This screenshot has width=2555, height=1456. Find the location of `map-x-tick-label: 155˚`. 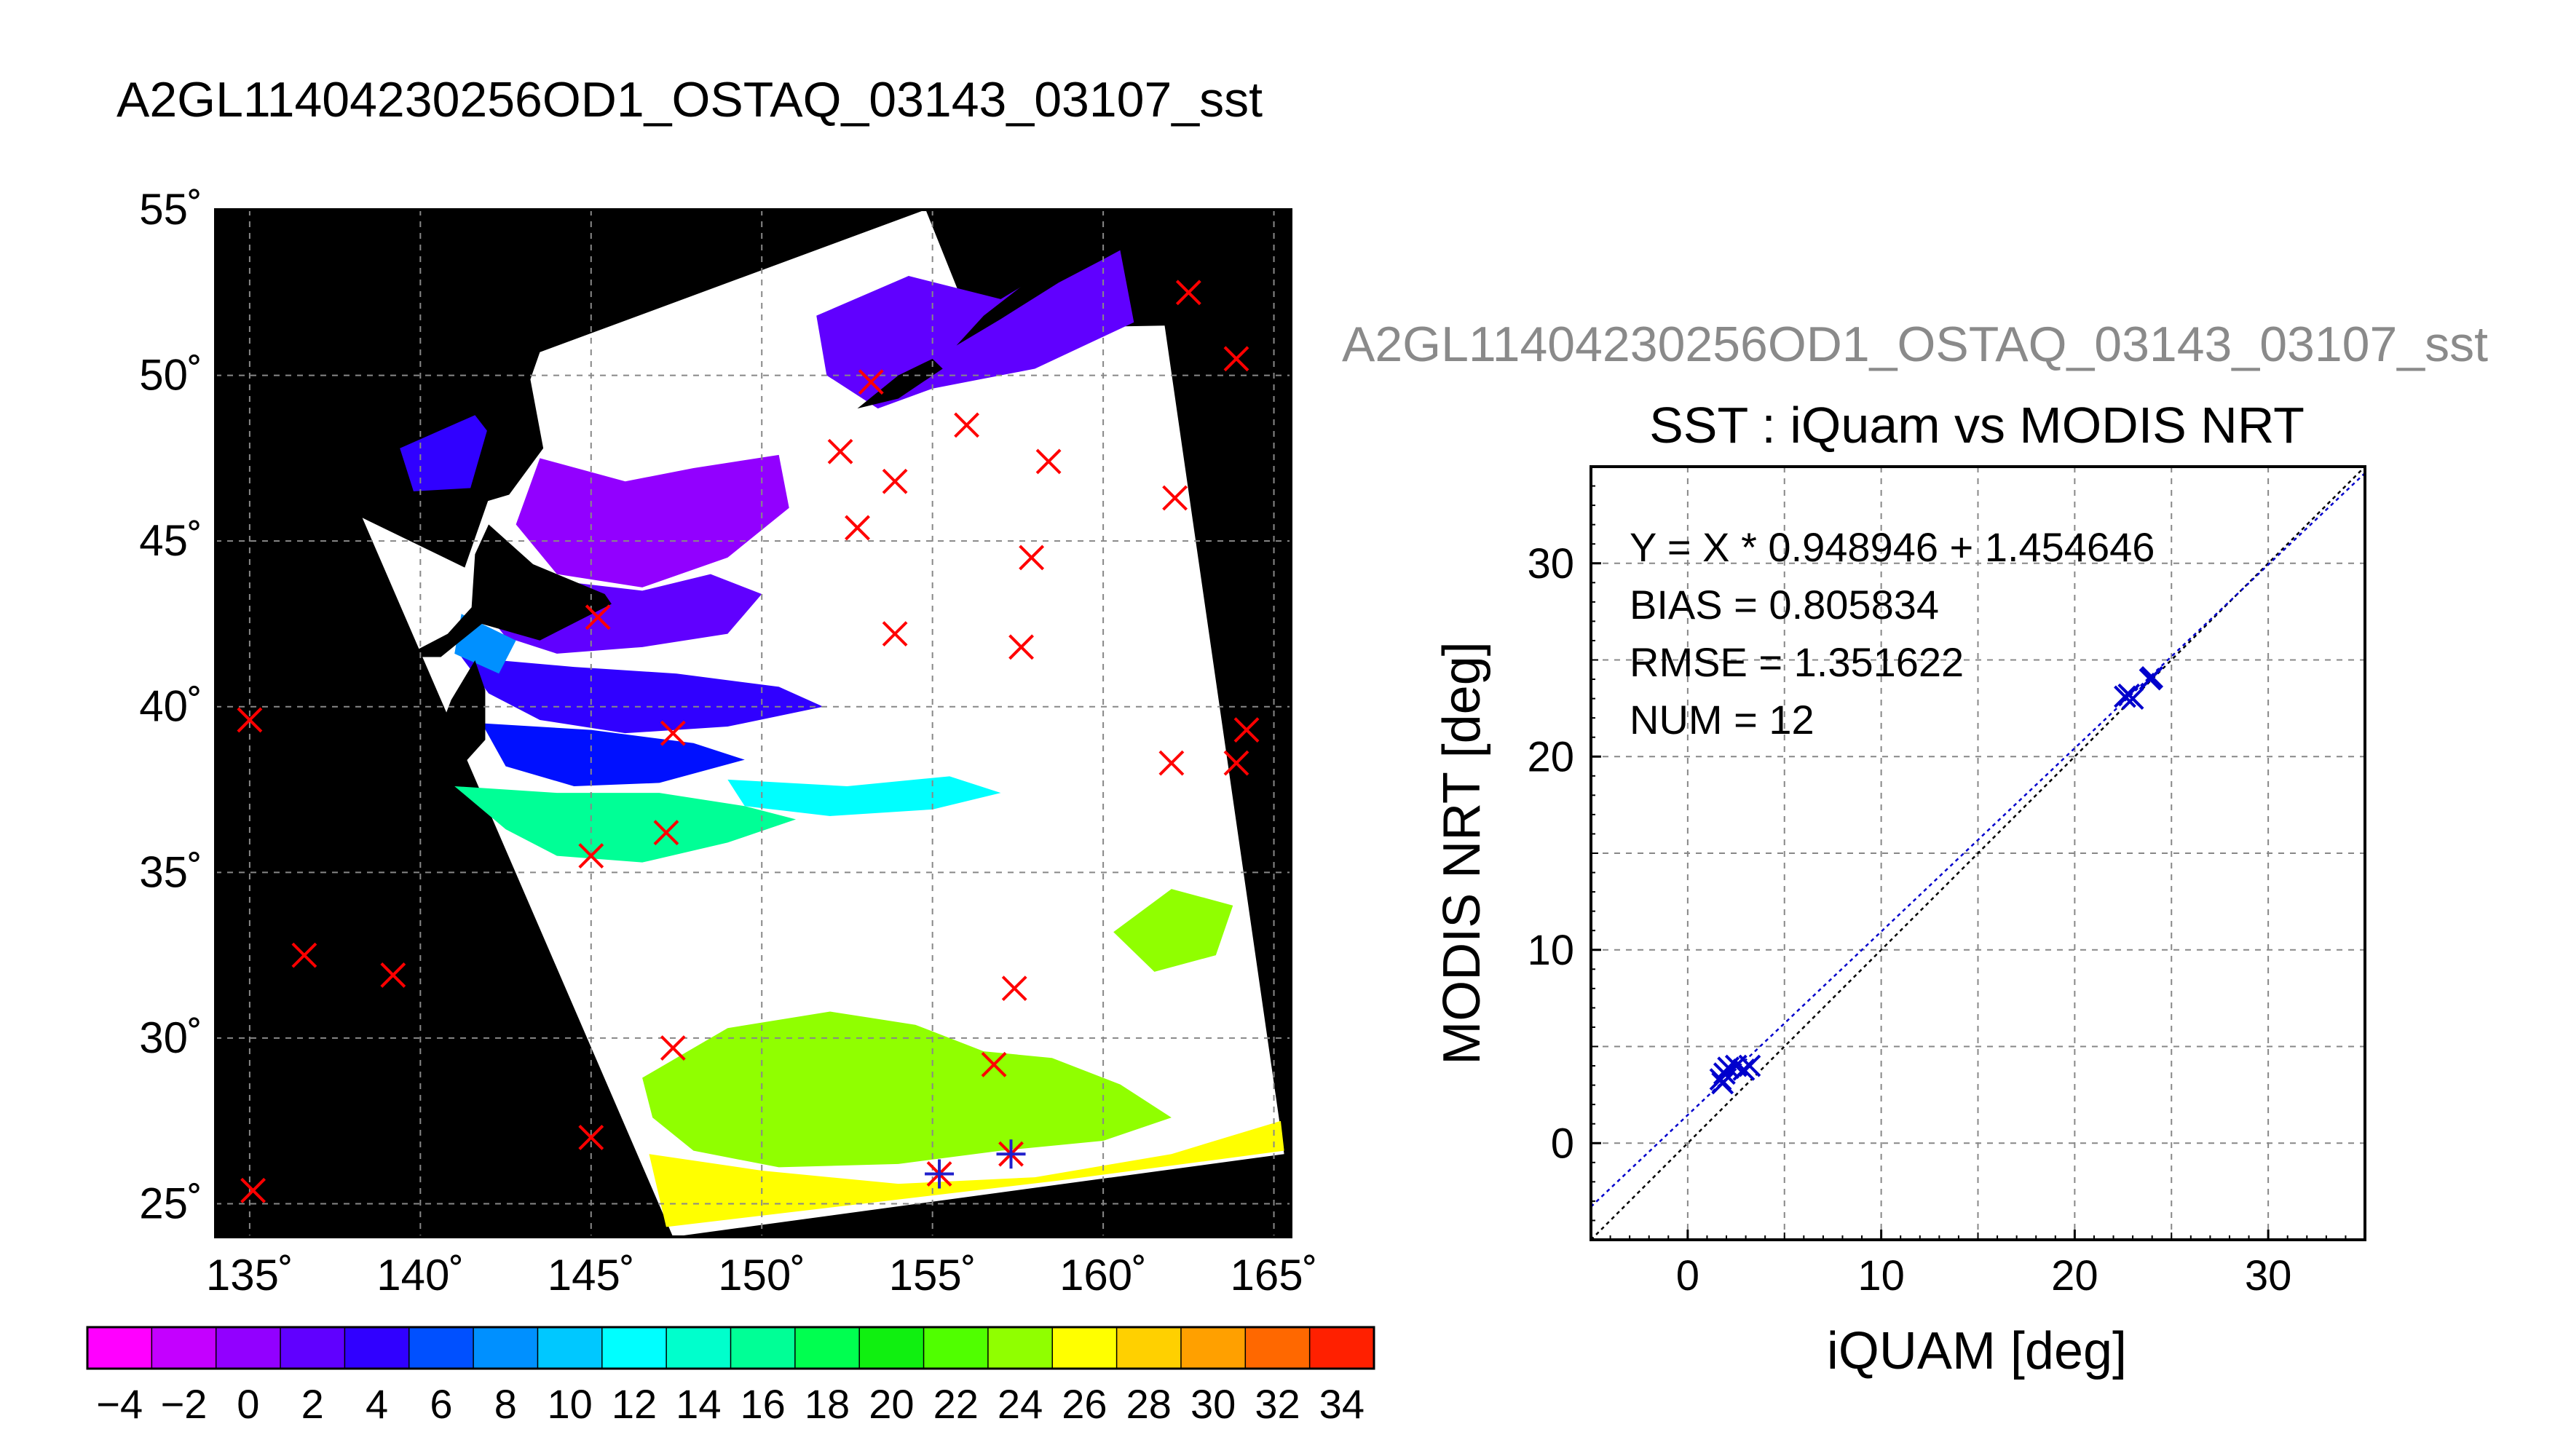

map-x-tick-label: 155˚ is located at coordinates (932, 1275).